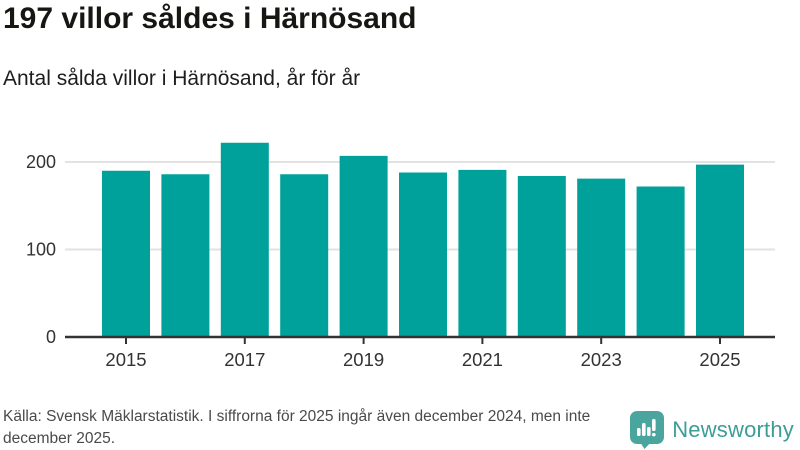 This screenshot has width=800, height=450. What do you see at coordinates (423, 254) in the screenshot?
I see `bar-2020` at bounding box center [423, 254].